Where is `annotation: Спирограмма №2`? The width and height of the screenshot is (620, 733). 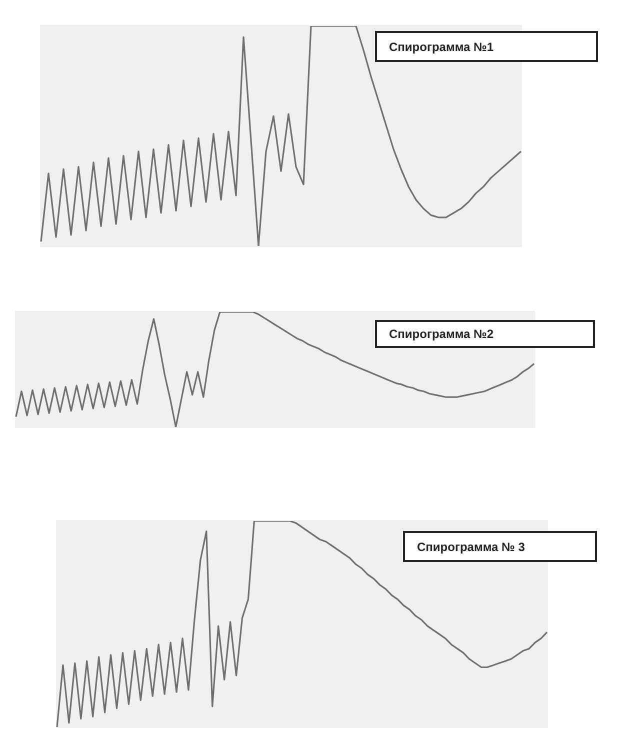 annotation: Спирограмма №2 is located at coordinates (441, 334).